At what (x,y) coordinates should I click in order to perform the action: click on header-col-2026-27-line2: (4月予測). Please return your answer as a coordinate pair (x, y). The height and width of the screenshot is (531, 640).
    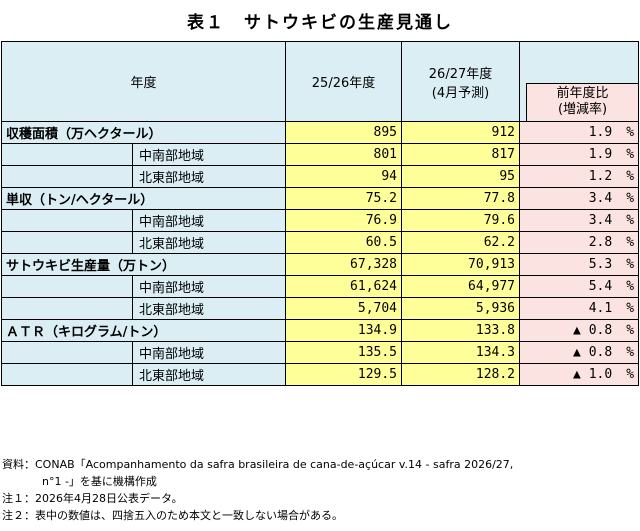
    Looking at the image, I should click on (460, 93).